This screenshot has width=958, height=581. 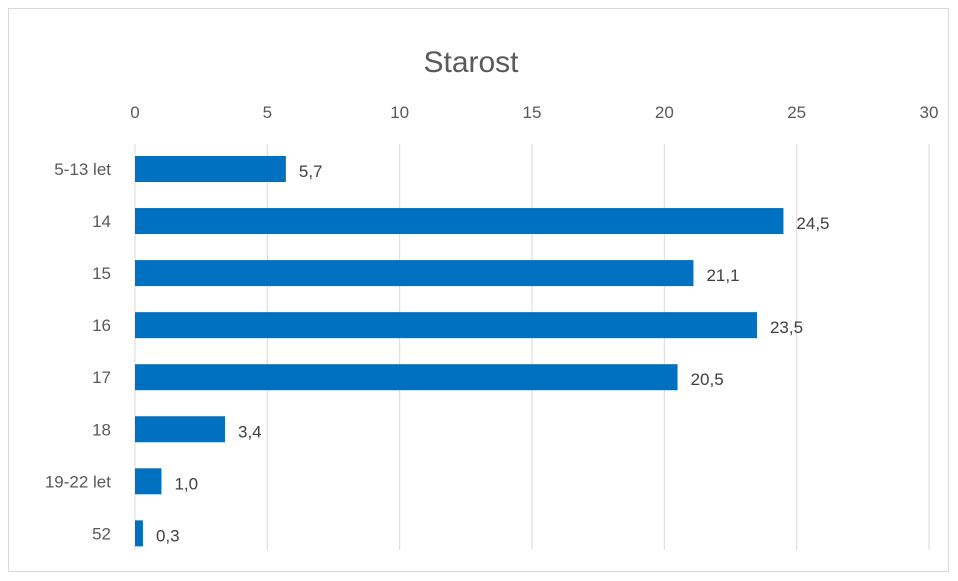 What do you see at coordinates (186, 483) in the screenshot?
I see `data-label: 1,0` at bounding box center [186, 483].